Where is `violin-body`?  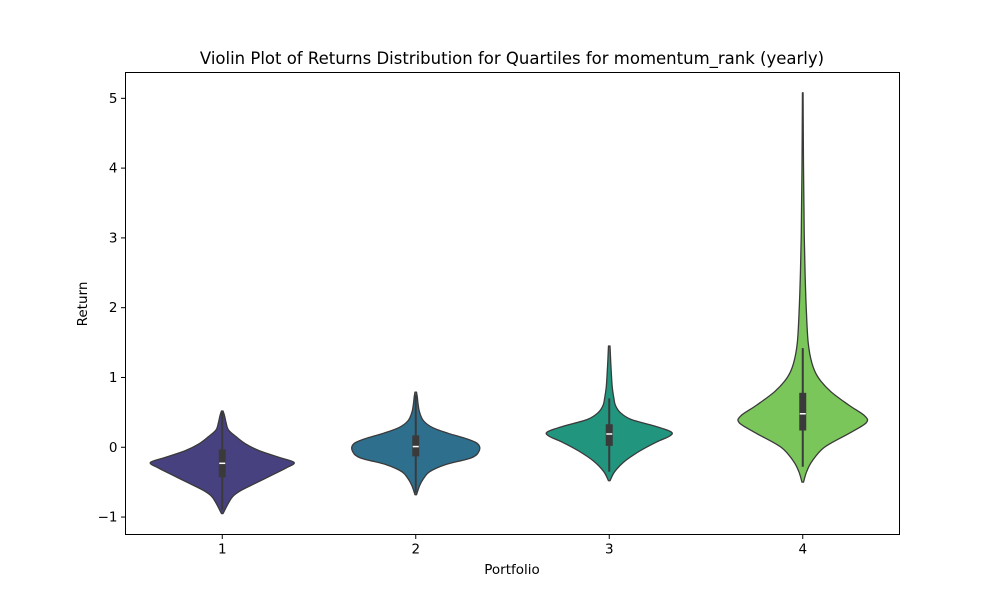
violin-body is located at coordinates (803, 287).